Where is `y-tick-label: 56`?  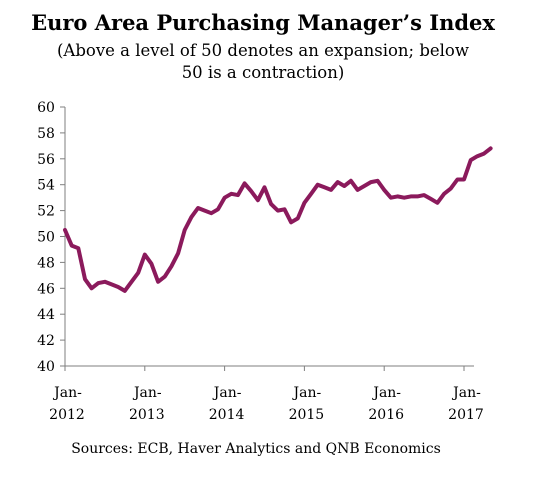
y-tick-label: 56 is located at coordinates (46, 160).